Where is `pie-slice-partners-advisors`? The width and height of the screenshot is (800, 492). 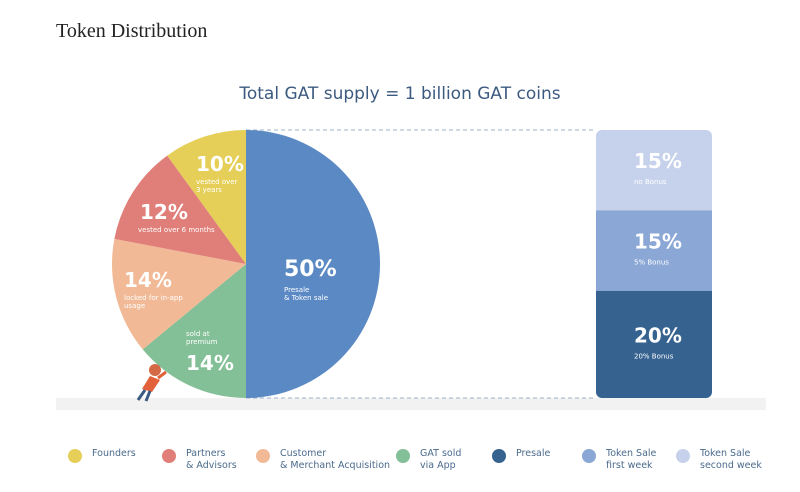 pie-slice-partners-advisors is located at coordinates (180, 209).